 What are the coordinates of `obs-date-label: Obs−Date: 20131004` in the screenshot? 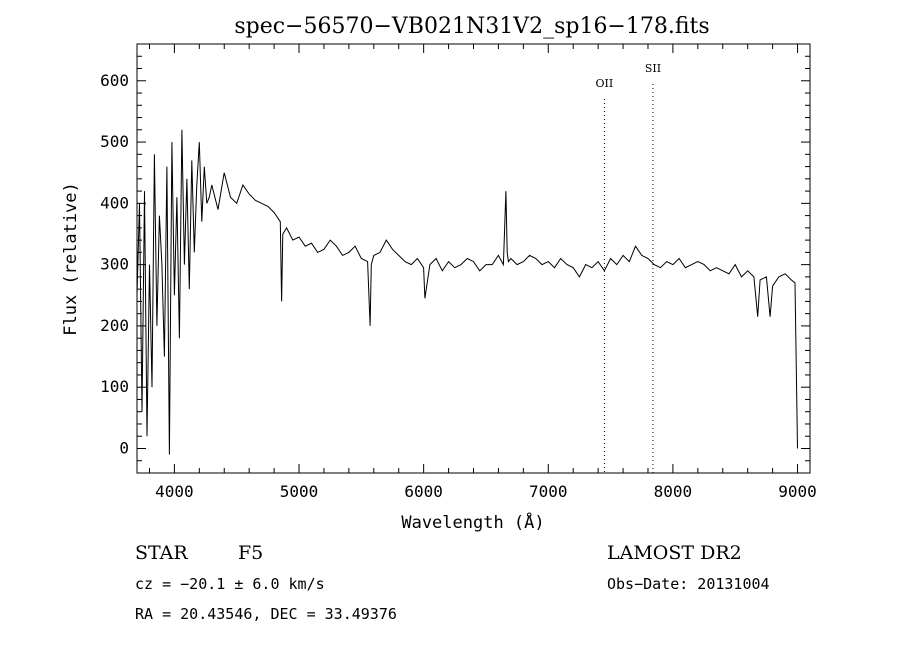 It's located at (688, 584).